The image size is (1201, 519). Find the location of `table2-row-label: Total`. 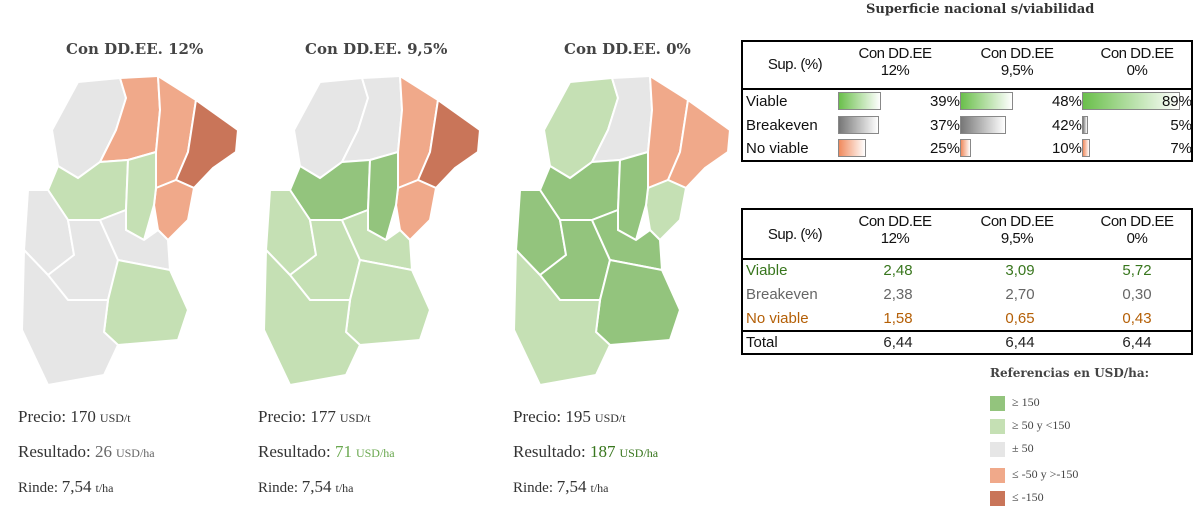

table2-row-label: Total is located at coordinates (762, 342).